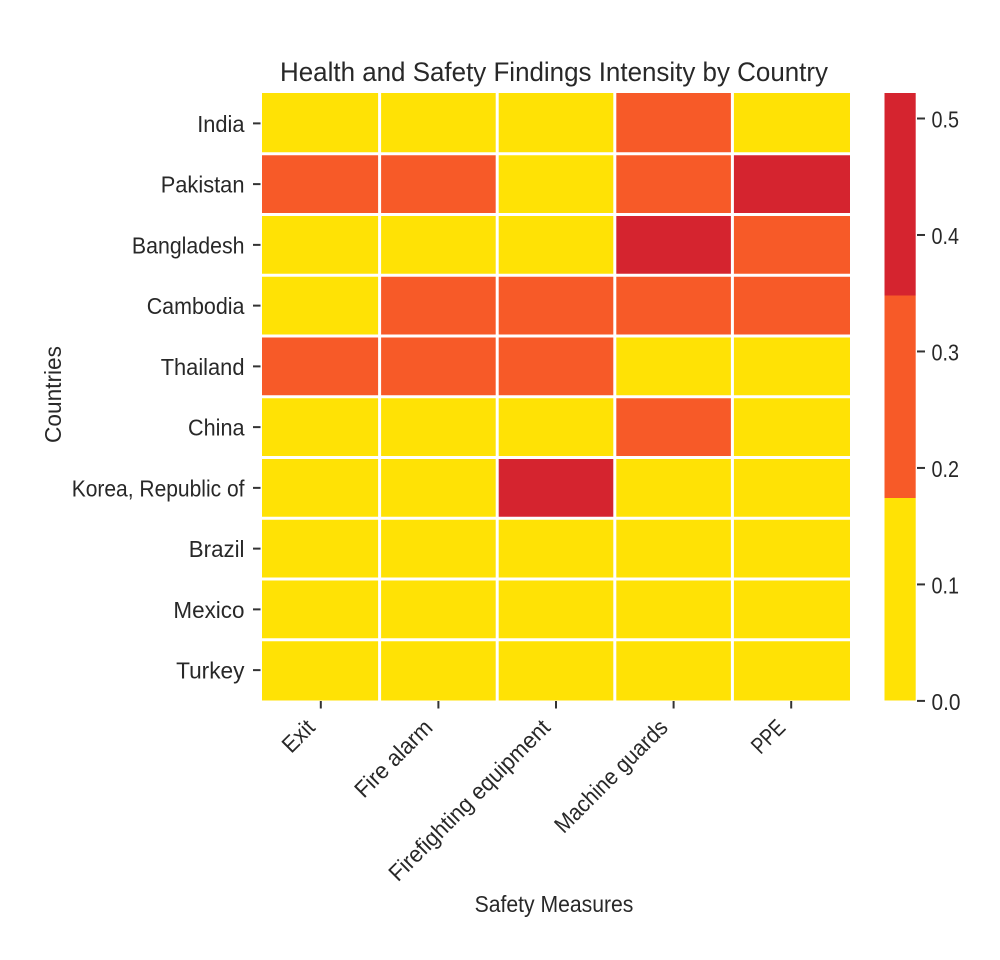  I want to click on svg-text: Turkey, so click(210, 671).